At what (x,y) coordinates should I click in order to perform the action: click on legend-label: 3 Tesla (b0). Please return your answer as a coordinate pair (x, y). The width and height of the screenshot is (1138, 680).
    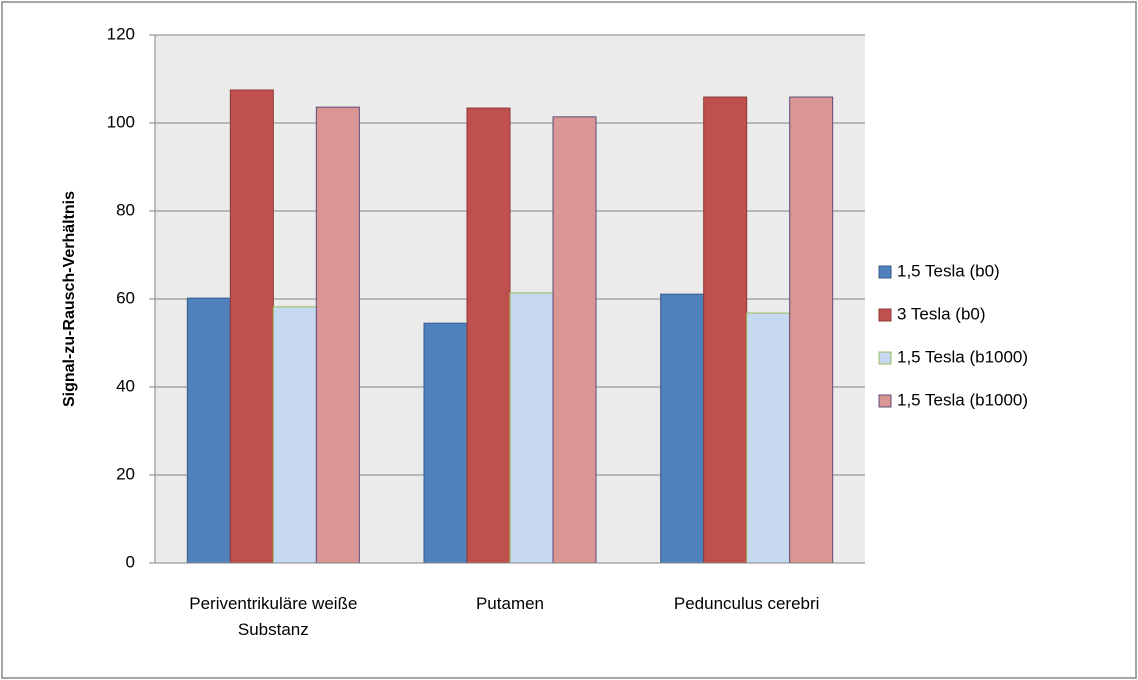
    Looking at the image, I should click on (941, 313).